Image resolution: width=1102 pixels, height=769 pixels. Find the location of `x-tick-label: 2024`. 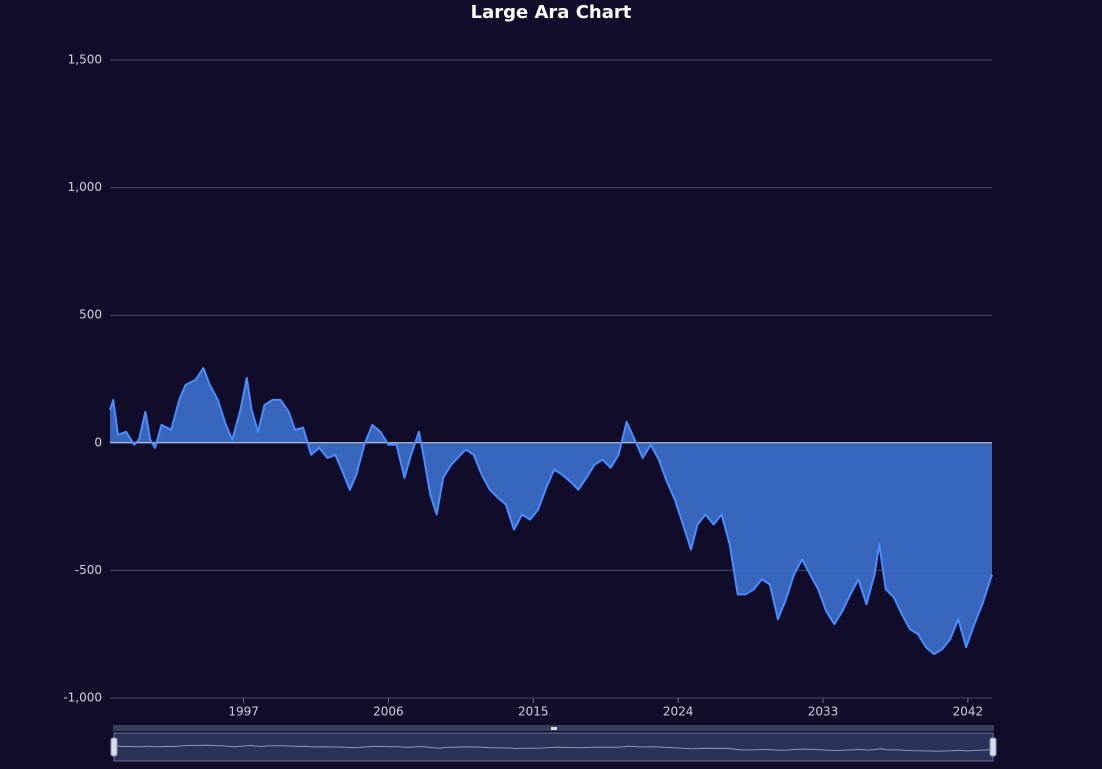

x-tick-label: 2024 is located at coordinates (678, 712).